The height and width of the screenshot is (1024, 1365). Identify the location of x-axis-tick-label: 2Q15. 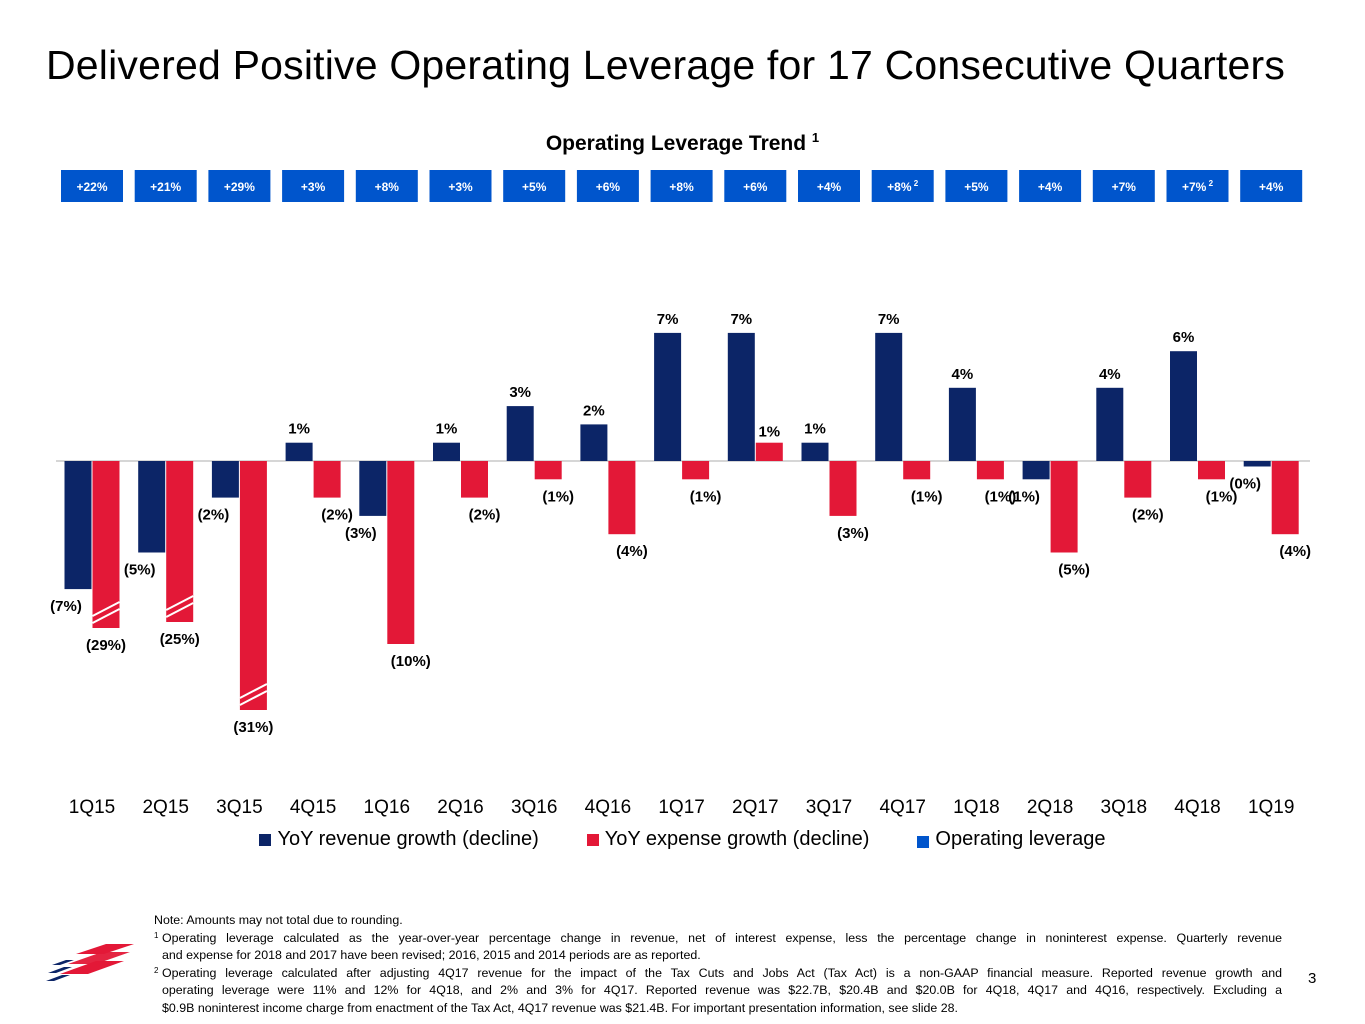
(165, 807).